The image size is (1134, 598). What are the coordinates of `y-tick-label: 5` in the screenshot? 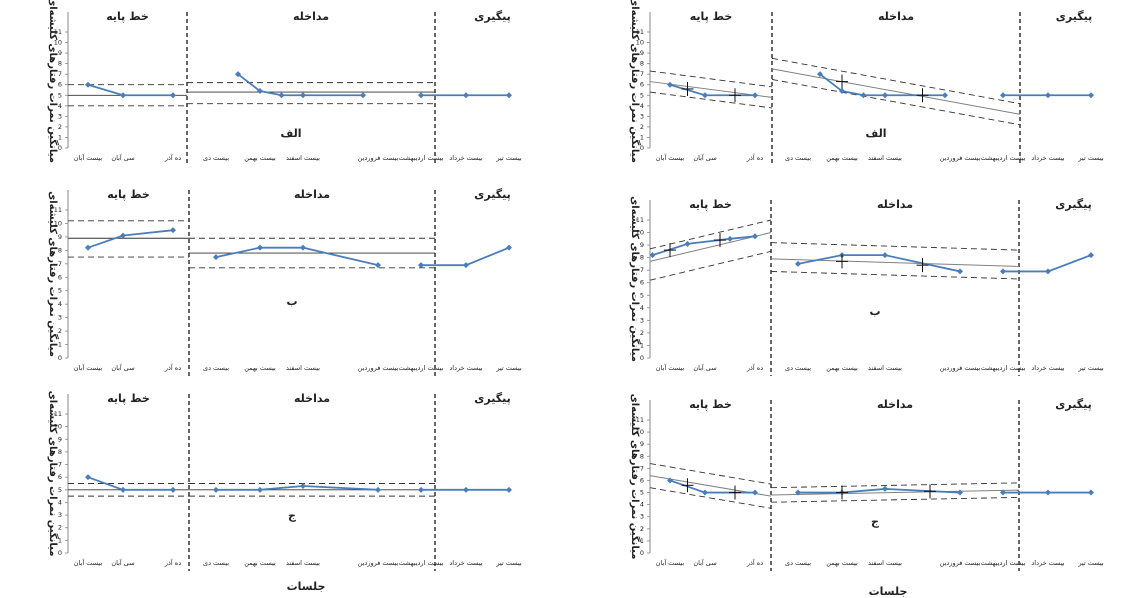 It's located at (60, 490).